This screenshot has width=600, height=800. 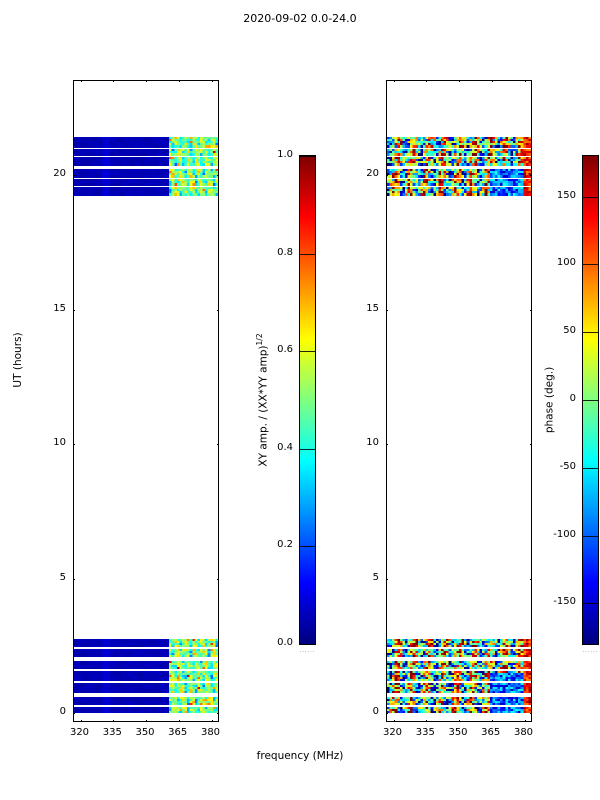 What do you see at coordinates (62, 577) in the screenshot?
I see `y-tick-label: 5` at bounding box center [62, 577].